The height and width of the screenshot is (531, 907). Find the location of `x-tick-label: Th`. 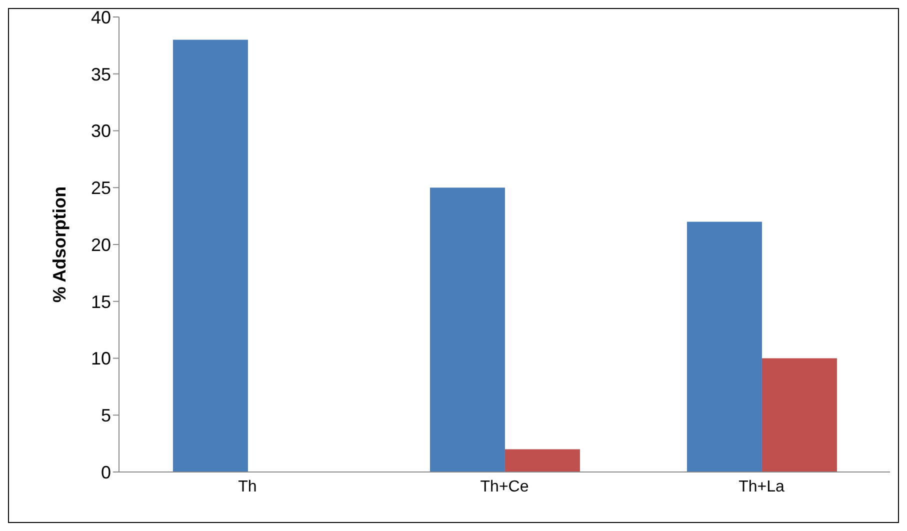

x-tick-label: Th is located at coordinates (247, 487).